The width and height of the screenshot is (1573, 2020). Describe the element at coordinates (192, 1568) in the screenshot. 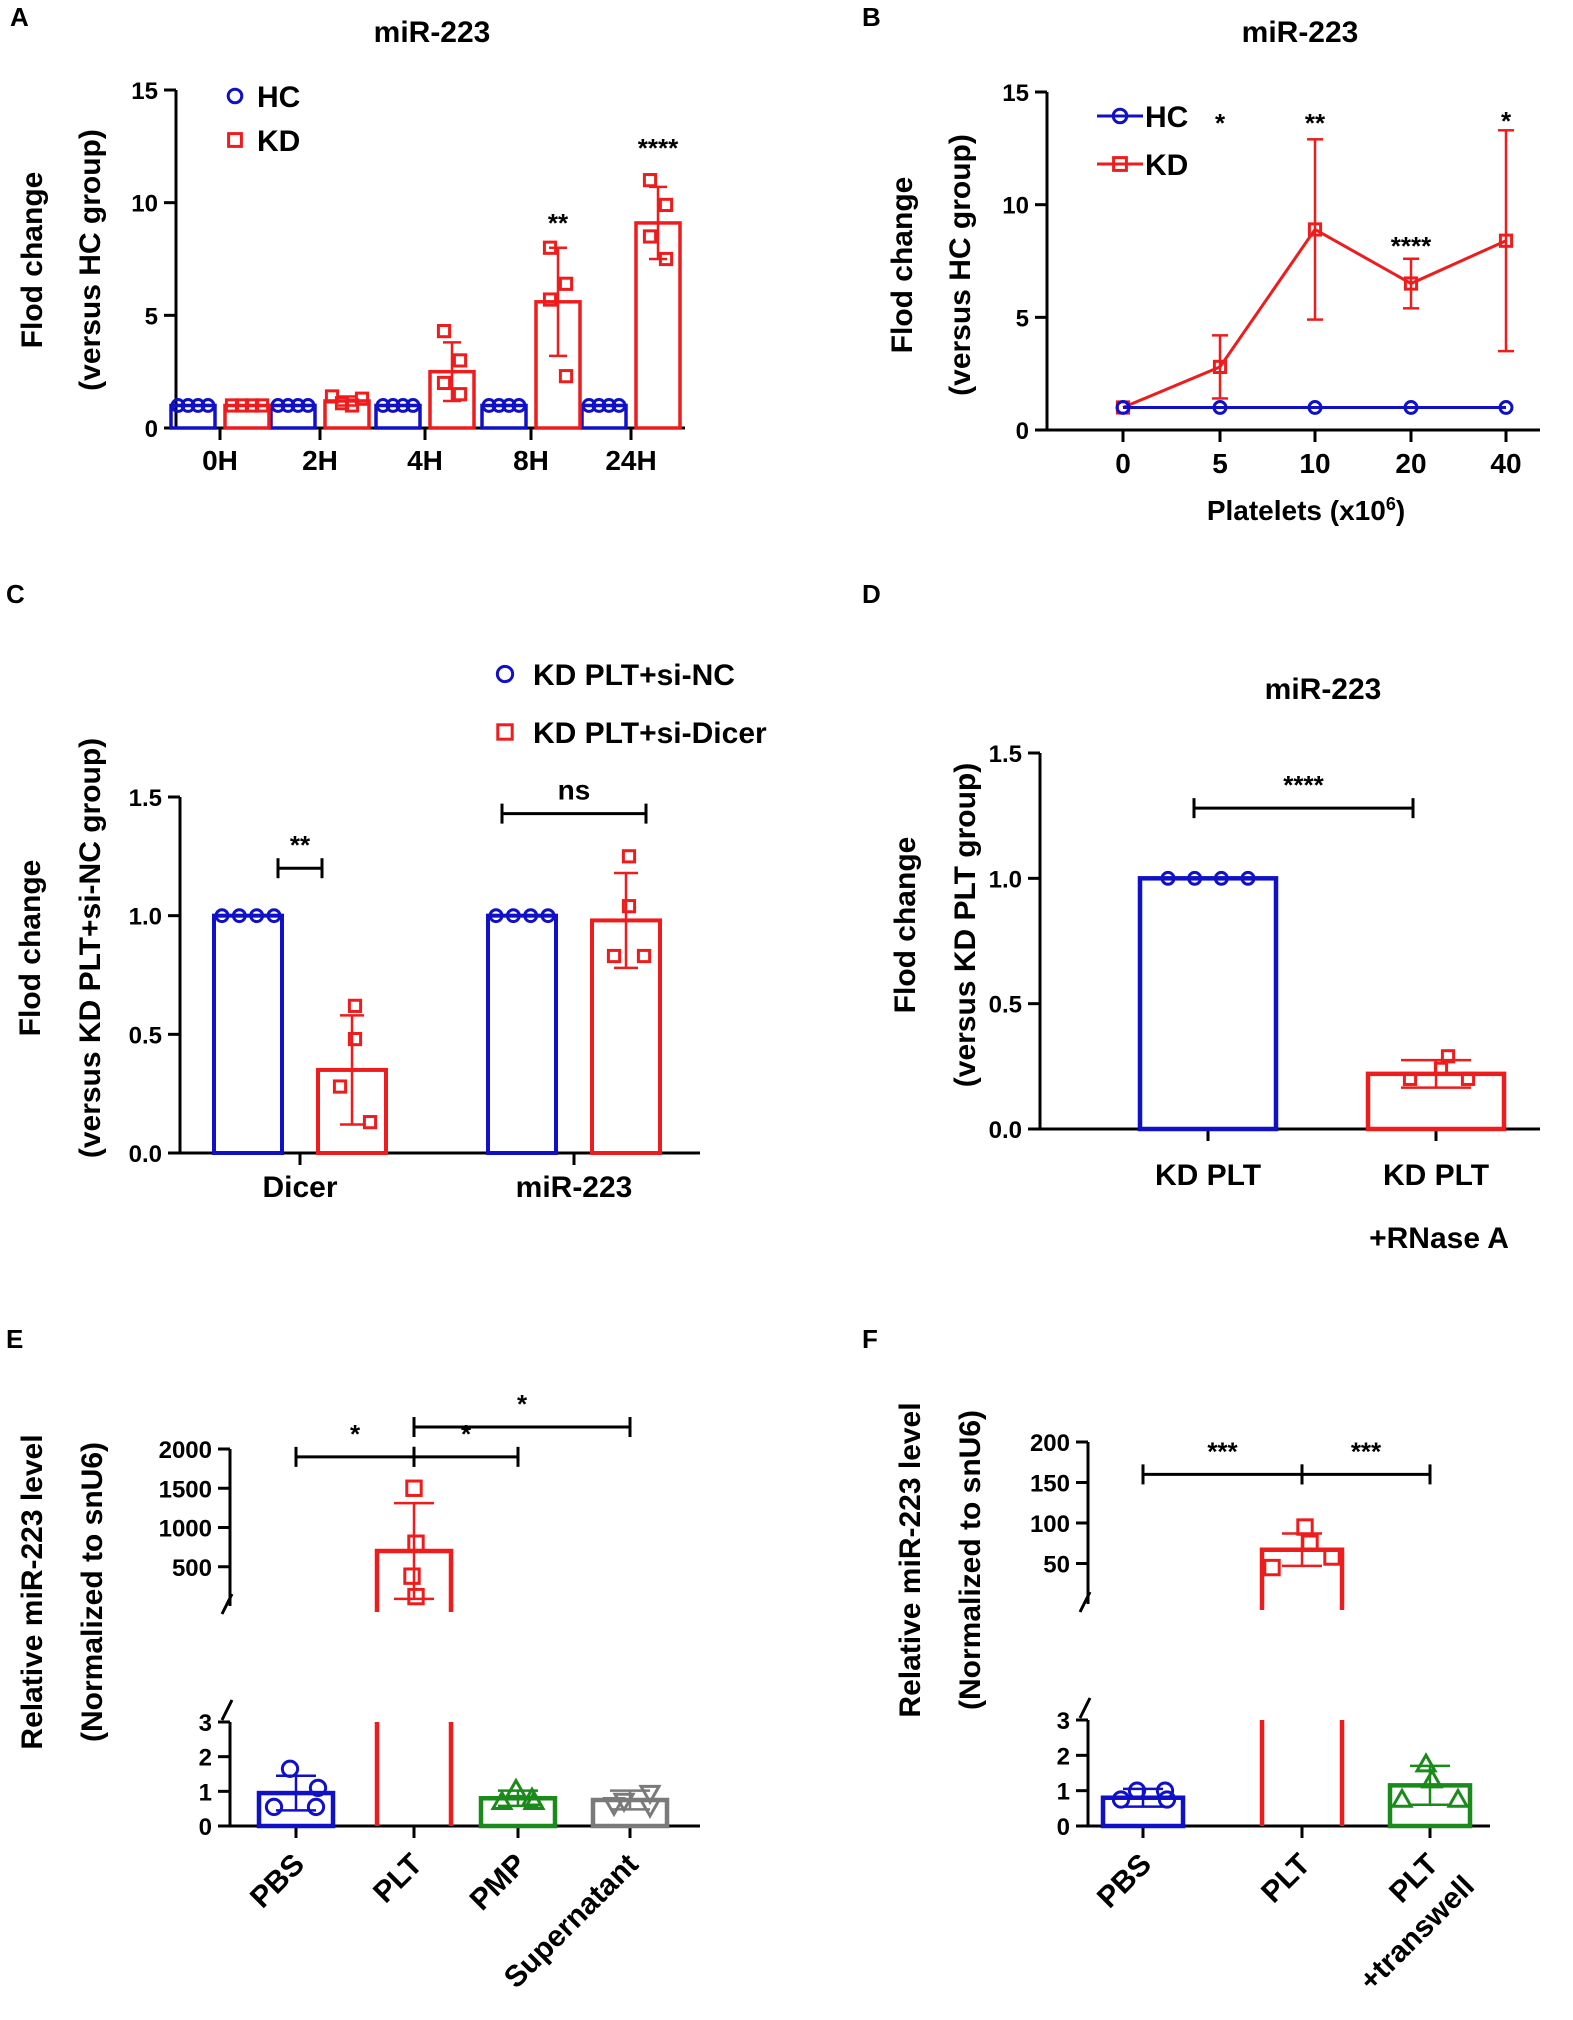

I see `y-tick-label: 500` at that location.